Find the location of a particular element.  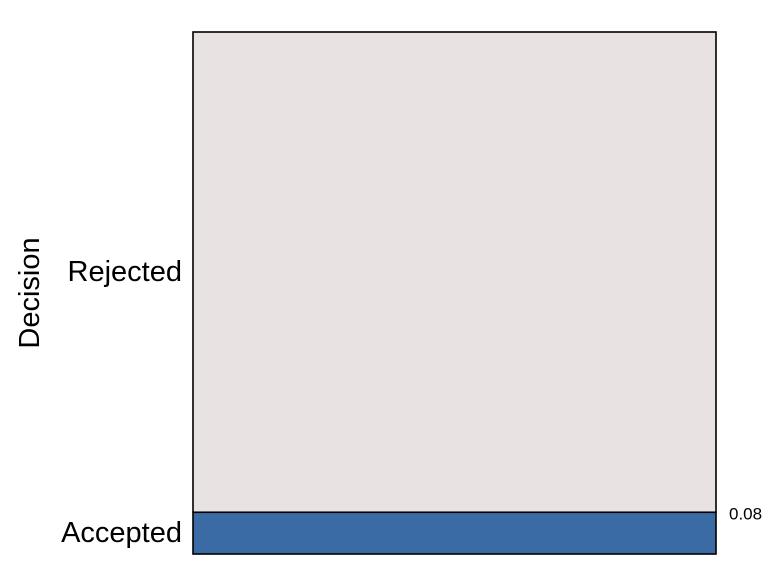

data-label-accepted: 0.08 is located at coordinates (745, 514).